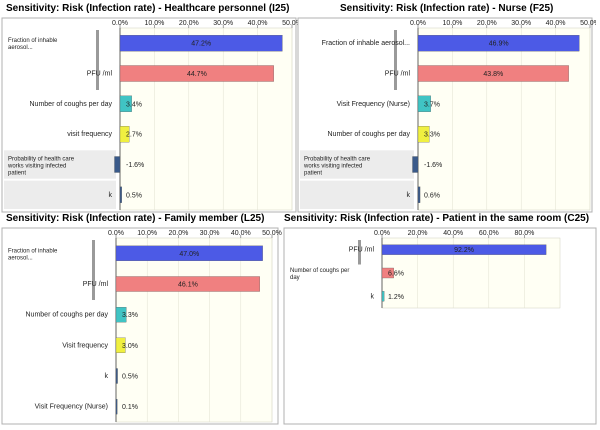  Describe the element at coordinates (396, 297) in the screenshot. I see `data-label: 1.2%` at that location.